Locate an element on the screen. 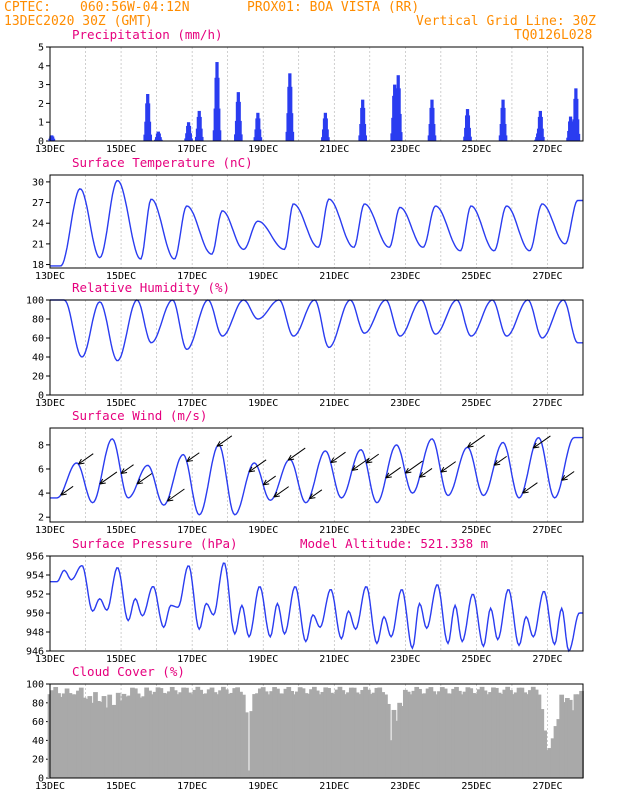  precipitation-y-tick-label: 4 is located at coordinates (41, 66).